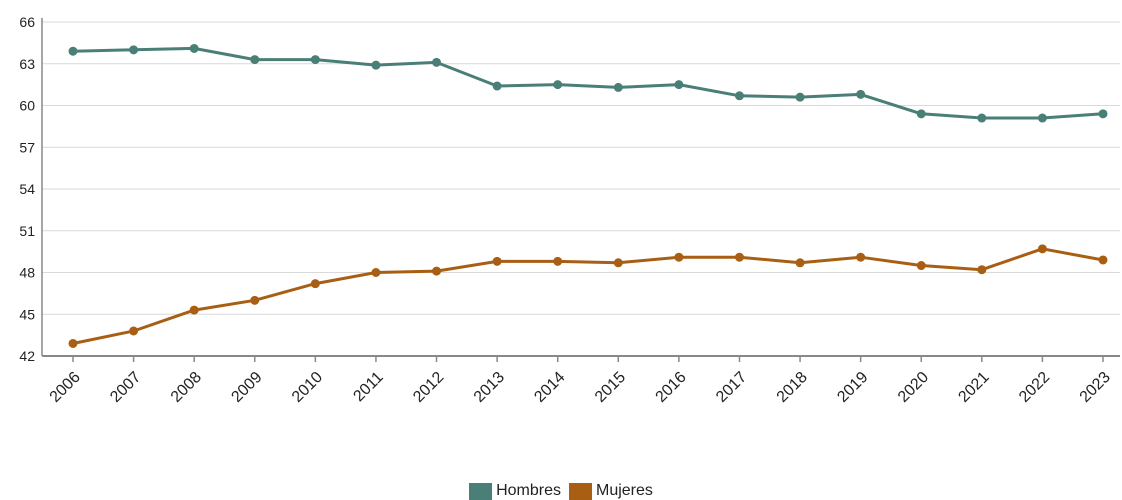 The image size is (1122, 500). What do you see at coordinates (580, 491) in the screenshot?
I see `legend-swatch-mujeres` at bounding box center [580, 491].